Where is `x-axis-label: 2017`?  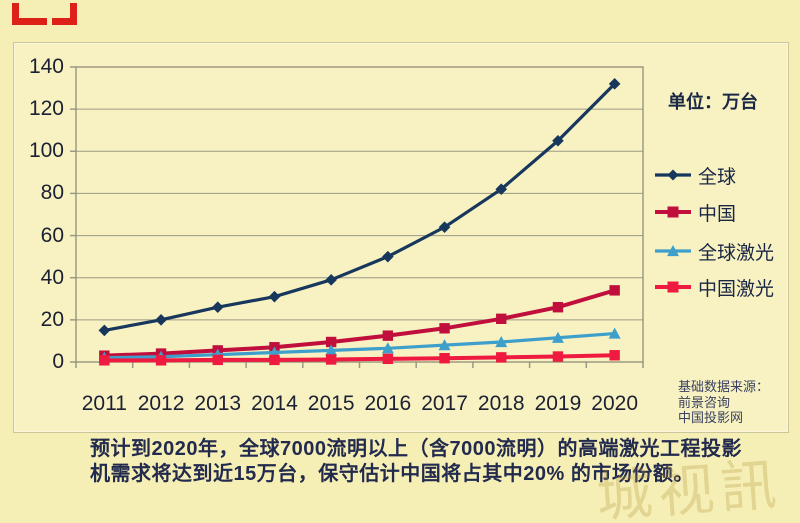
x-axis-label: 2017 is located at coordinates (444, 403).